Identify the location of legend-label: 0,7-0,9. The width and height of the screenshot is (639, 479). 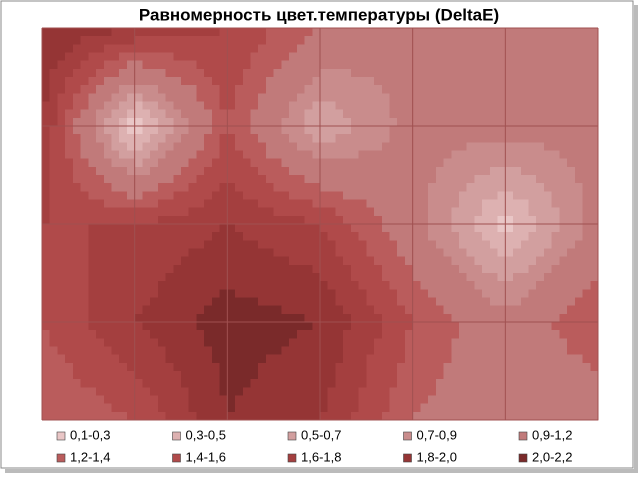
(437, 434).